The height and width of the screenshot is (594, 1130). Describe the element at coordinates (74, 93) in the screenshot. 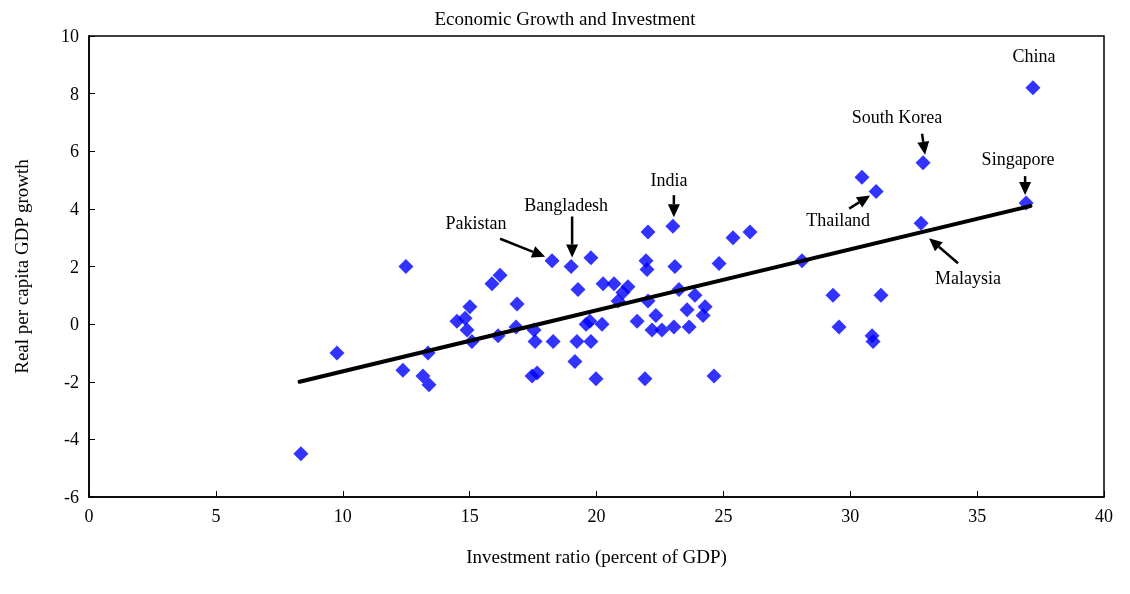

I see `y-tick-label: 8` at that location.